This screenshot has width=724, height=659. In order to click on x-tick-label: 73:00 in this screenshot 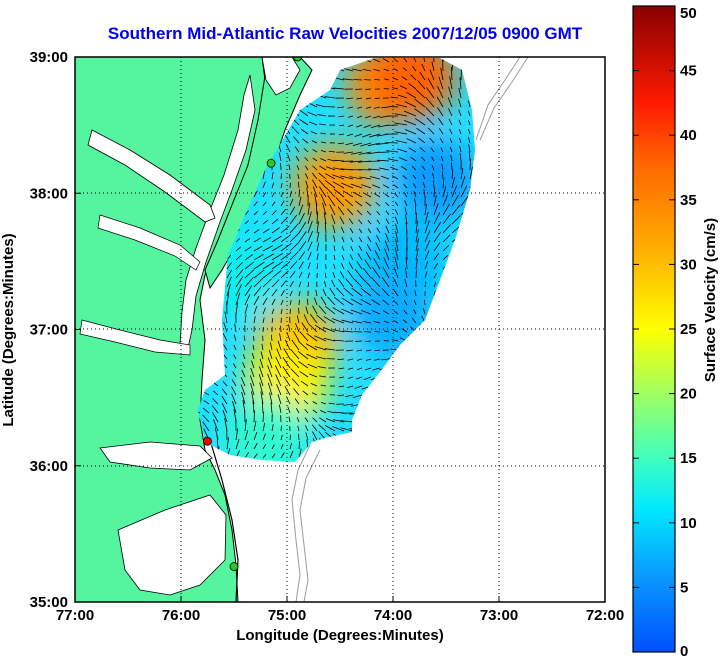, I will do `click(499, 615)`.